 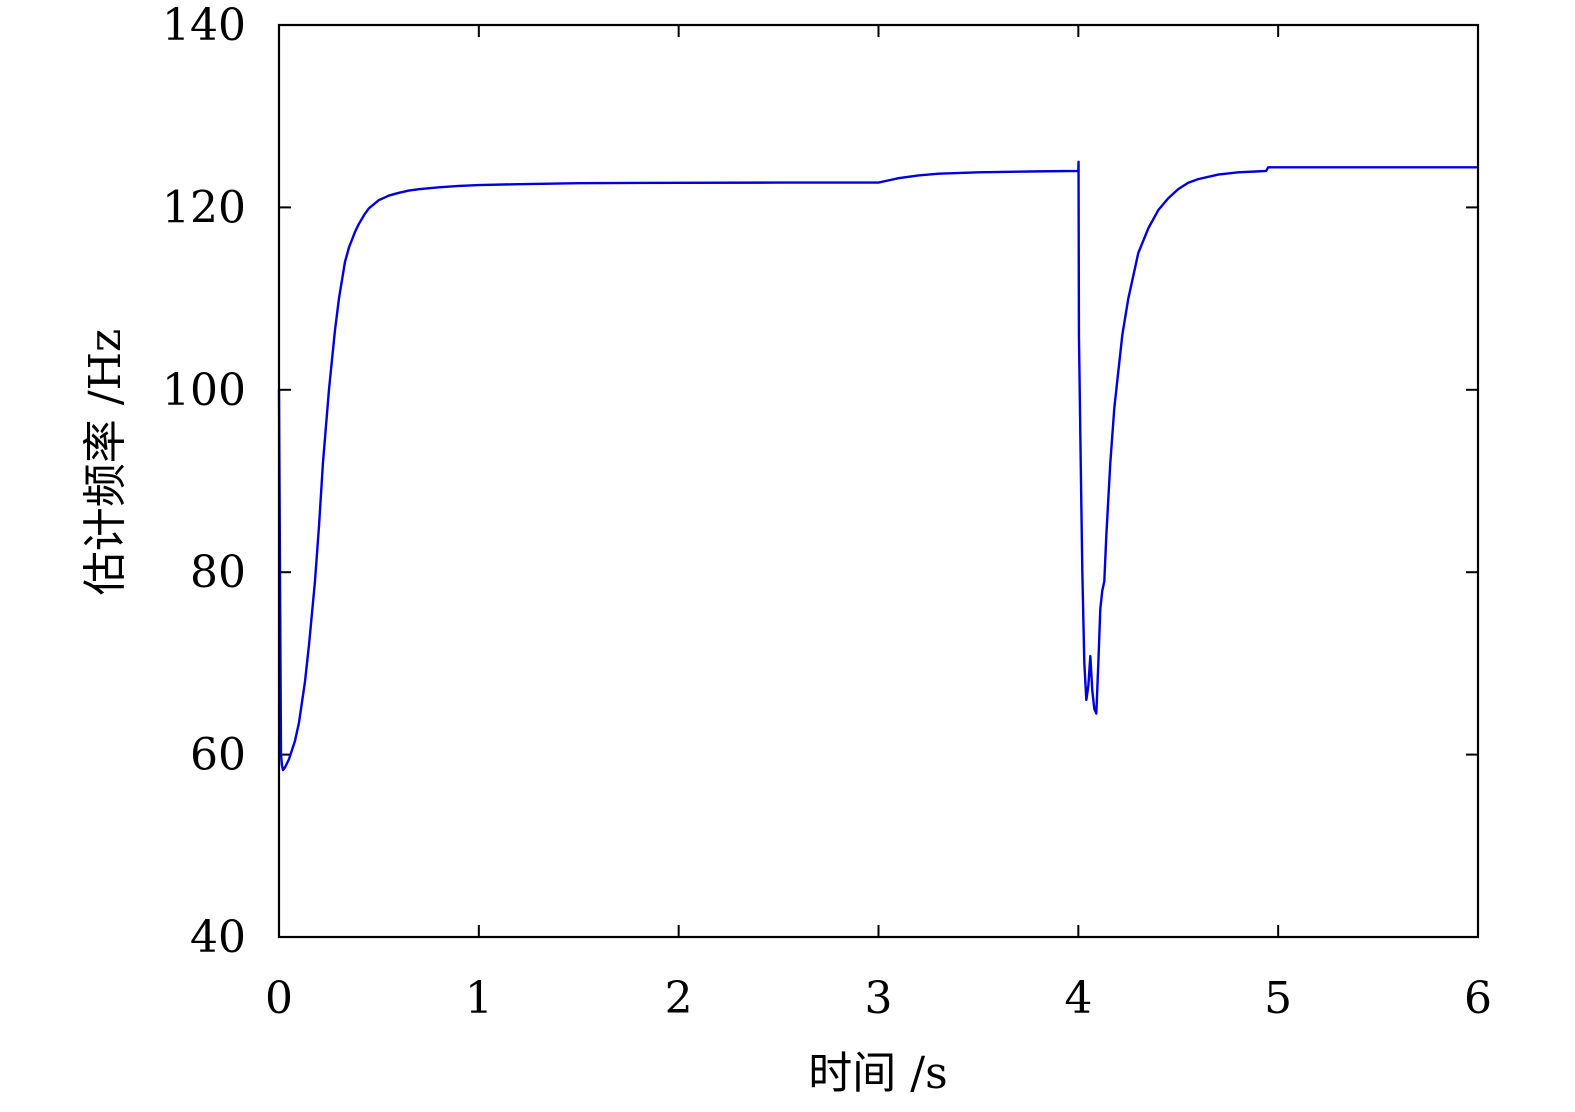 What do you see at coordinates (218, 755) in the screenshot?
I see `y-tick-label: 60` at bounding box center [218, 755].